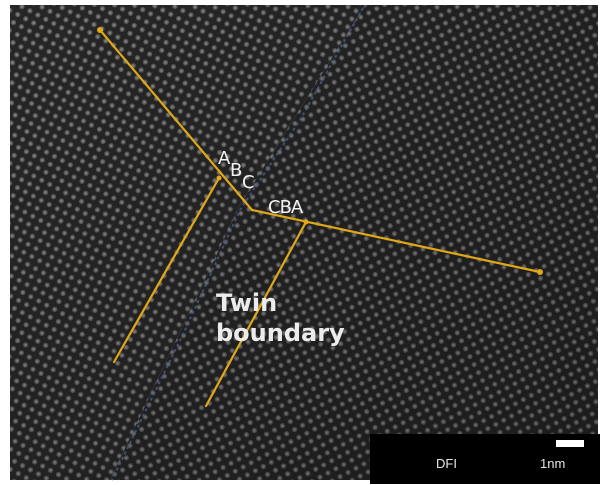  I want to click on scale-length-label: 1nm, so click(553, 463).